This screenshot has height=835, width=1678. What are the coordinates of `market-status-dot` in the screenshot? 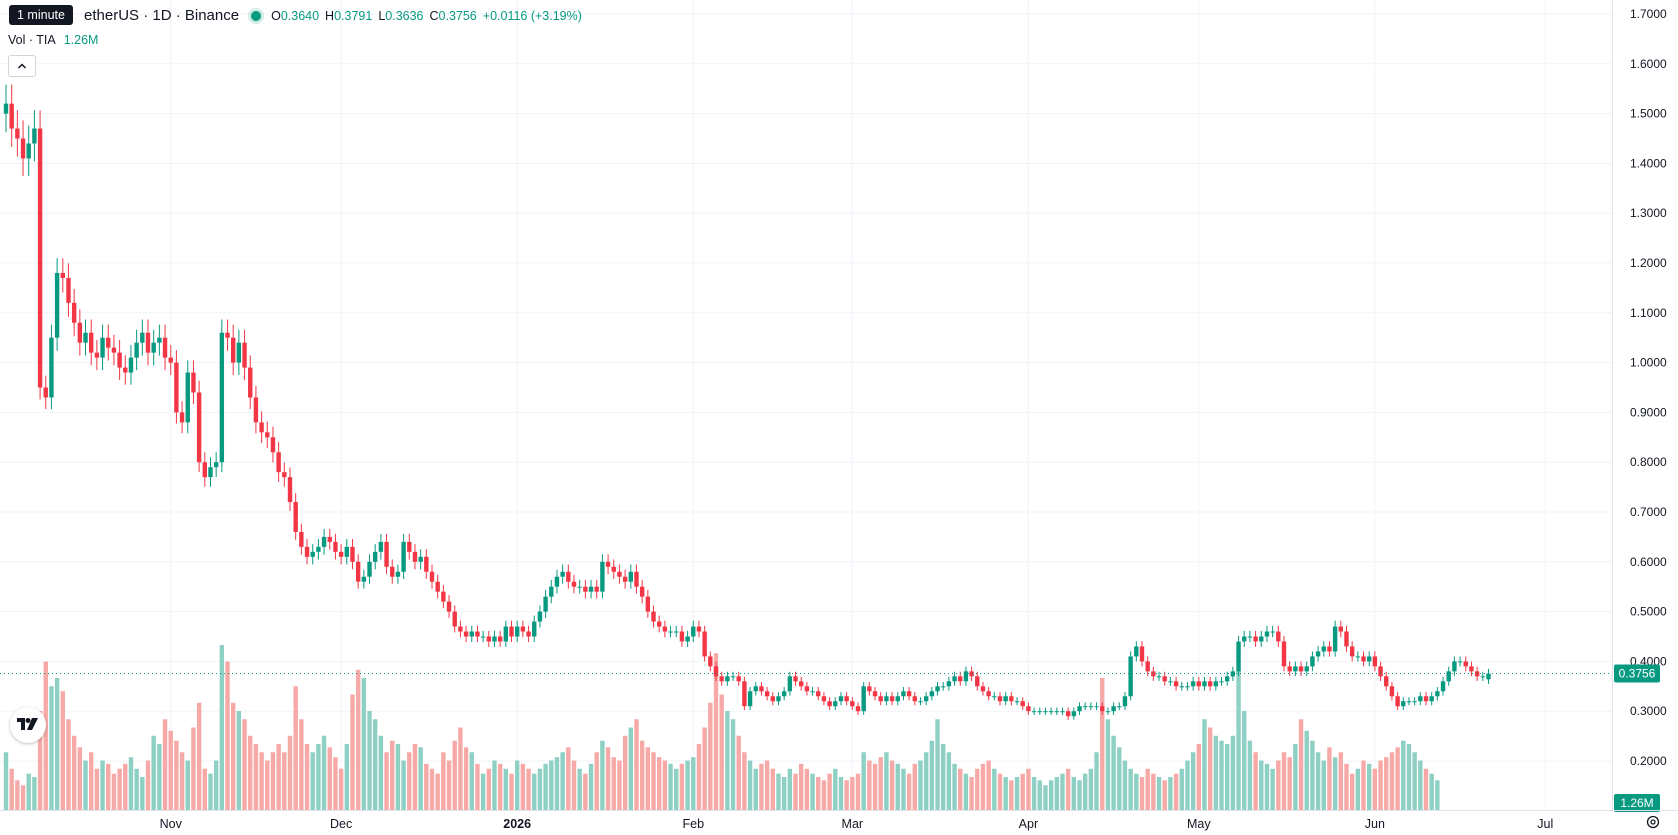 It's located at (256, 15).